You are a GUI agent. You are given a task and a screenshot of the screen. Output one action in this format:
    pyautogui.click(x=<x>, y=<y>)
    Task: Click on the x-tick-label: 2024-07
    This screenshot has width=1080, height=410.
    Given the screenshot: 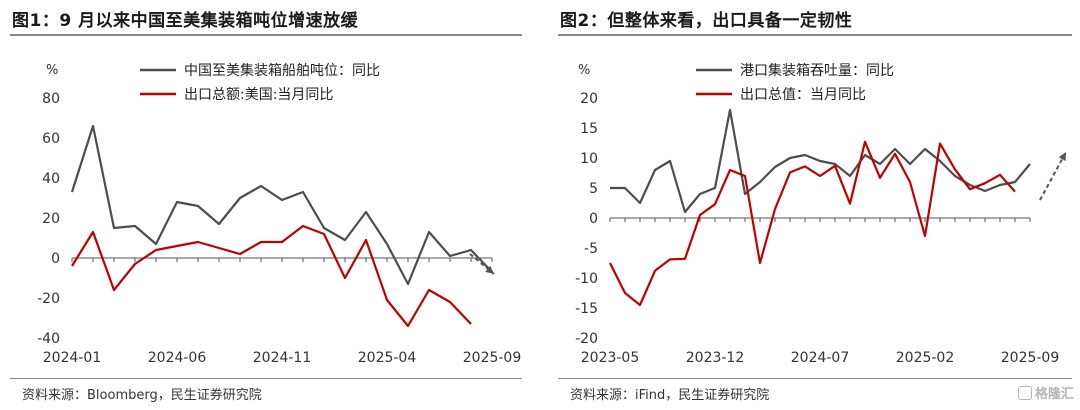 What is the action you would take?
    pyautogui.click(x=820, y=358)
    